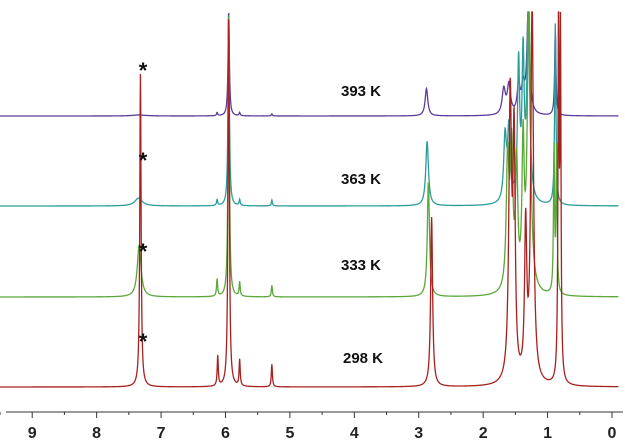 This screenshot has width=625, height=443. Describe the element at coordinates (547, 433) in the screenshot. I see `x-tick-label: 1` at that location.